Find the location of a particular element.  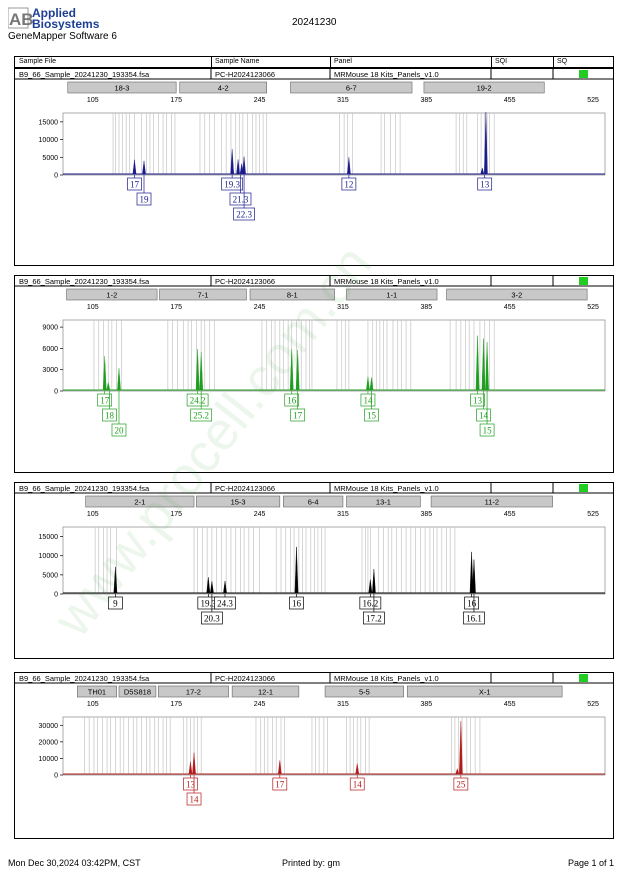

marker-label-18-3: 18-3 is located at coordinates (121, 88).